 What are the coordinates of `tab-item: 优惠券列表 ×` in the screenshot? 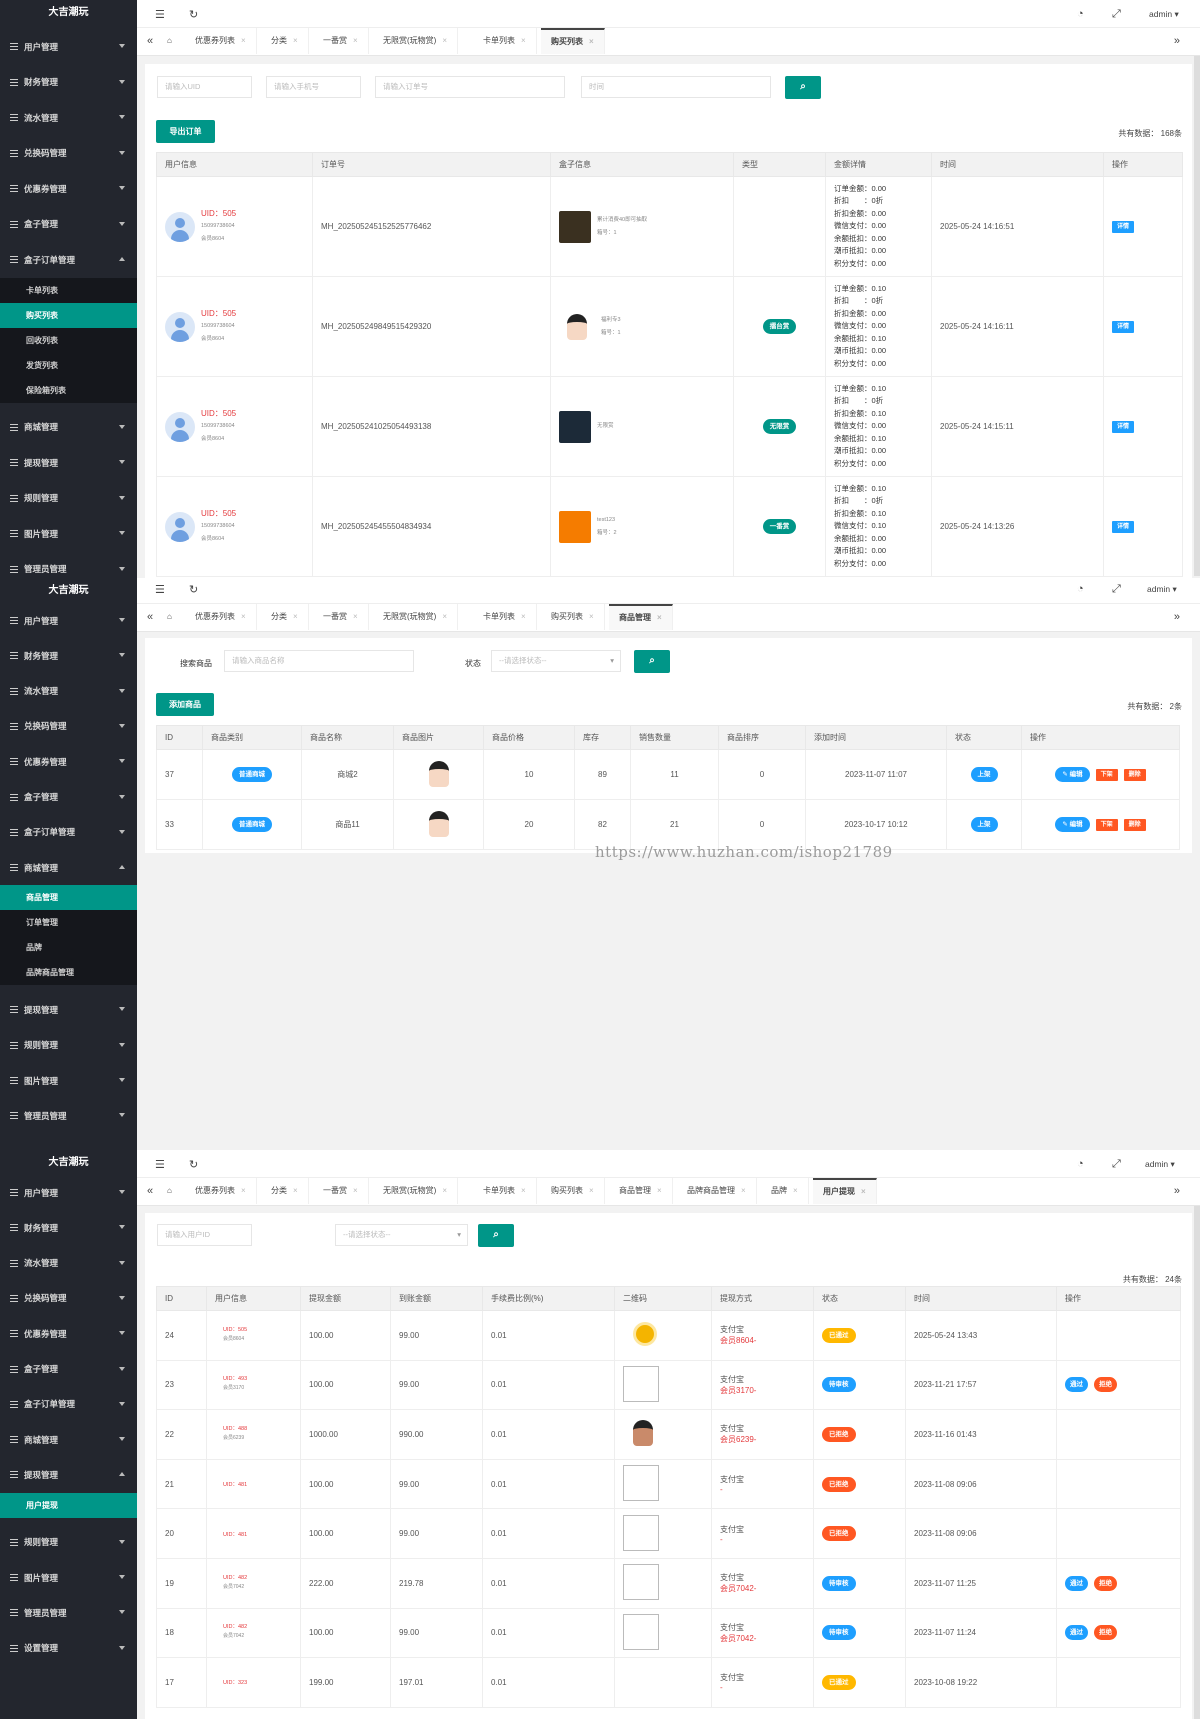 It's located at (221, 1191).